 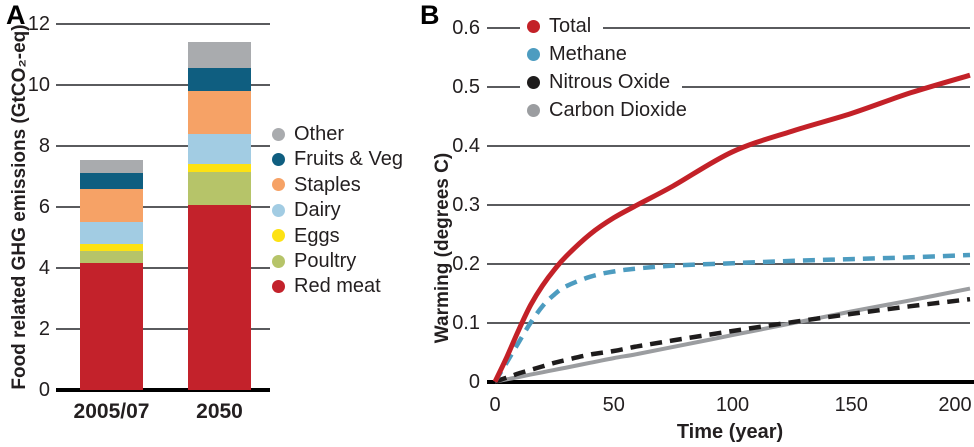 I want to click on legend-swatch-red-meat-icon, so click(x=278, y=286).